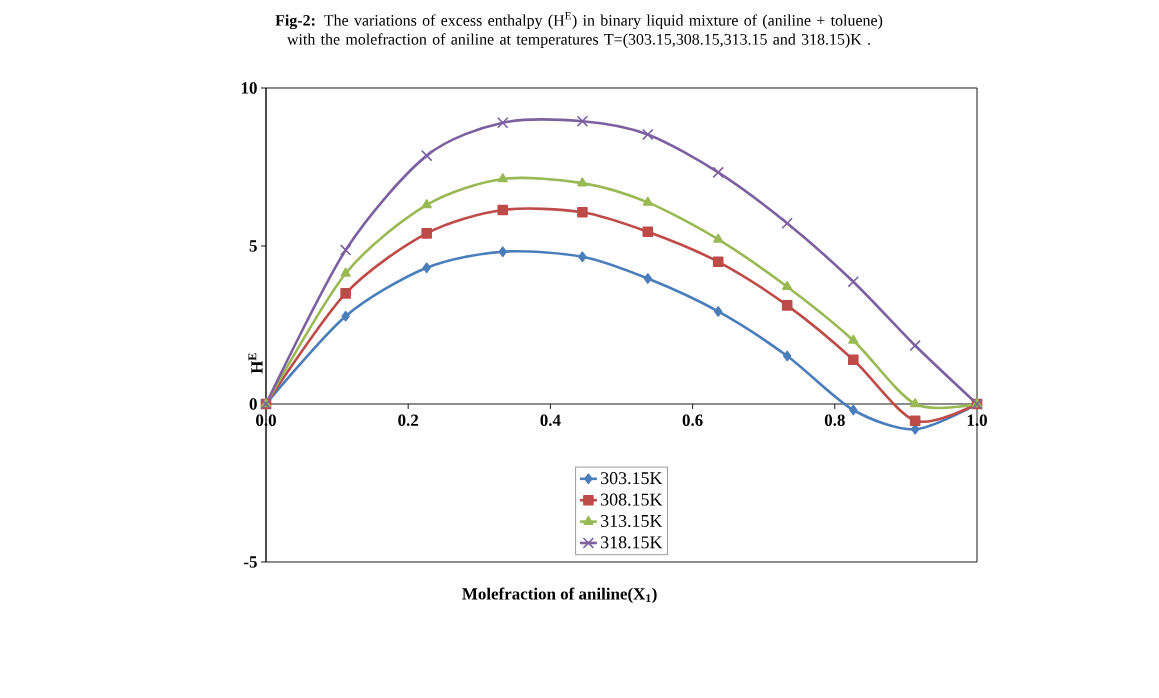 The width and height of the screenshot is (1159, 698). I want to click on x-axis-title: Molefraction of aniline(X$_{1}$), so click(559, 595).